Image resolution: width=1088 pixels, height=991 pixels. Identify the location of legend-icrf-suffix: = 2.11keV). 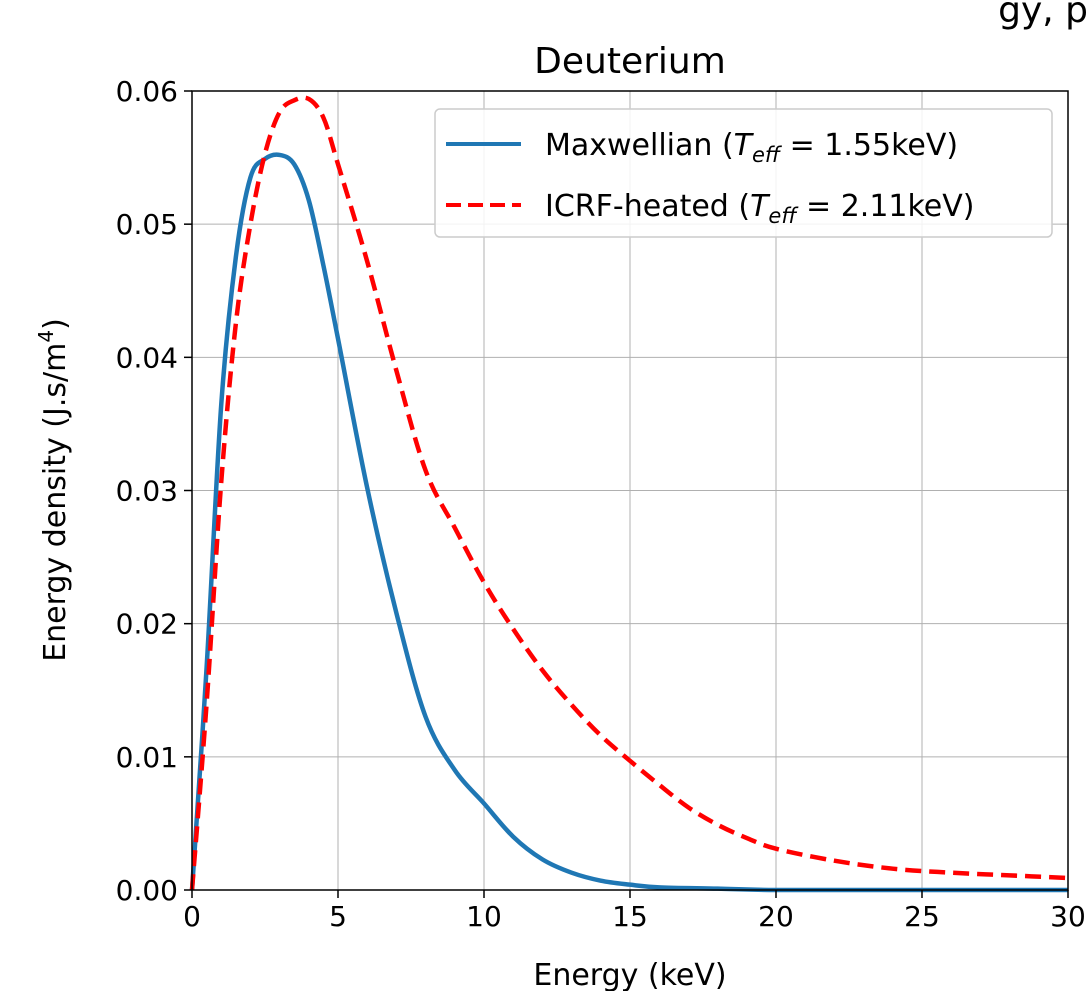
(885, 206).